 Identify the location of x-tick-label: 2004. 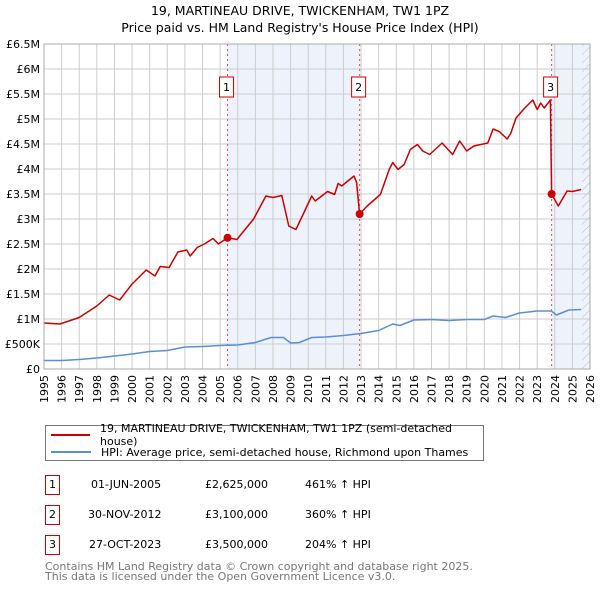
(203, 389).